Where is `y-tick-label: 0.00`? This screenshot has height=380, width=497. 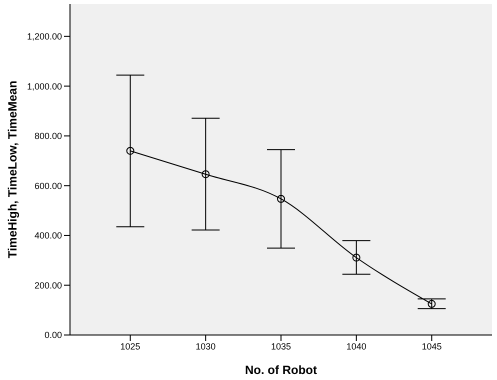
y-tick-label: 0.00 is located at coordinates (53, 335).